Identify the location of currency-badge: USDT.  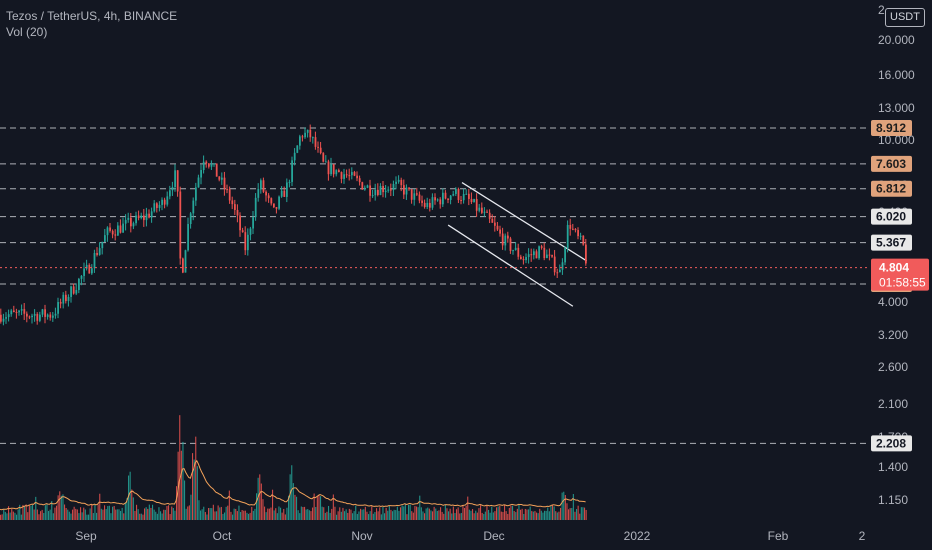
(905, 17).